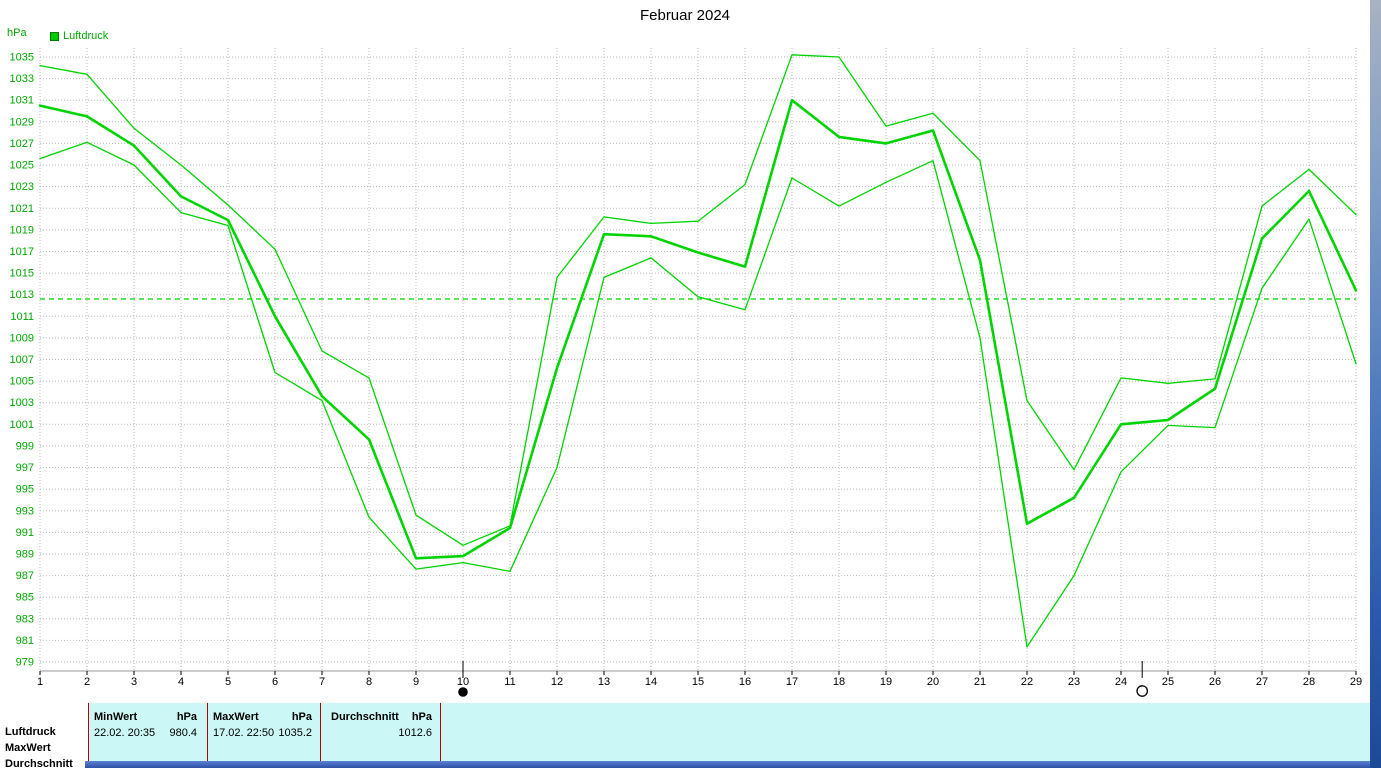 This screenshot has height=768, width=1381. What do you see at coordinates (40, 682) in the screenshot?
I see `x-tick-label: 1` at bounding box center [40, 682].